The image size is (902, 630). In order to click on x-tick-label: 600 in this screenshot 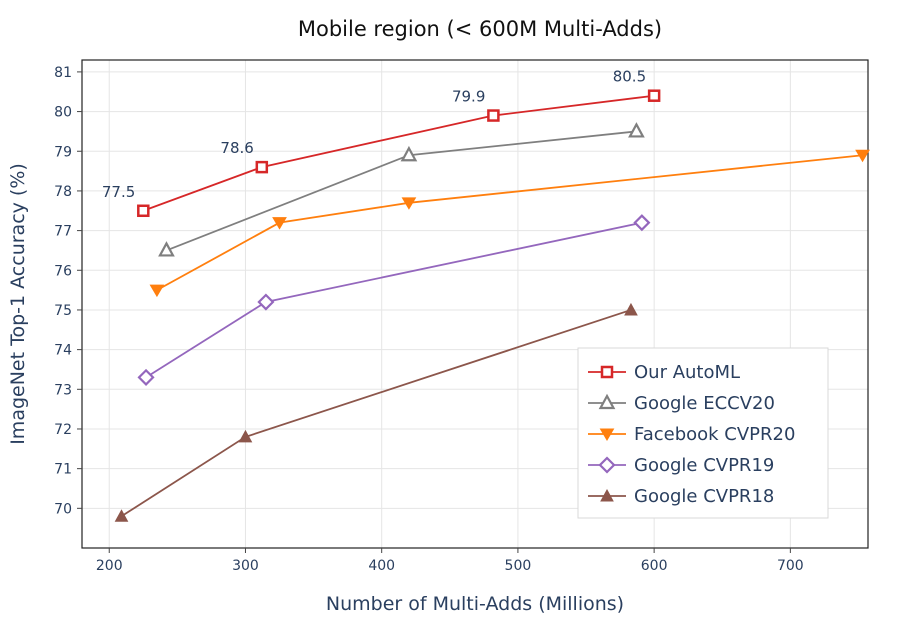, I will do `click(654, 566)`.